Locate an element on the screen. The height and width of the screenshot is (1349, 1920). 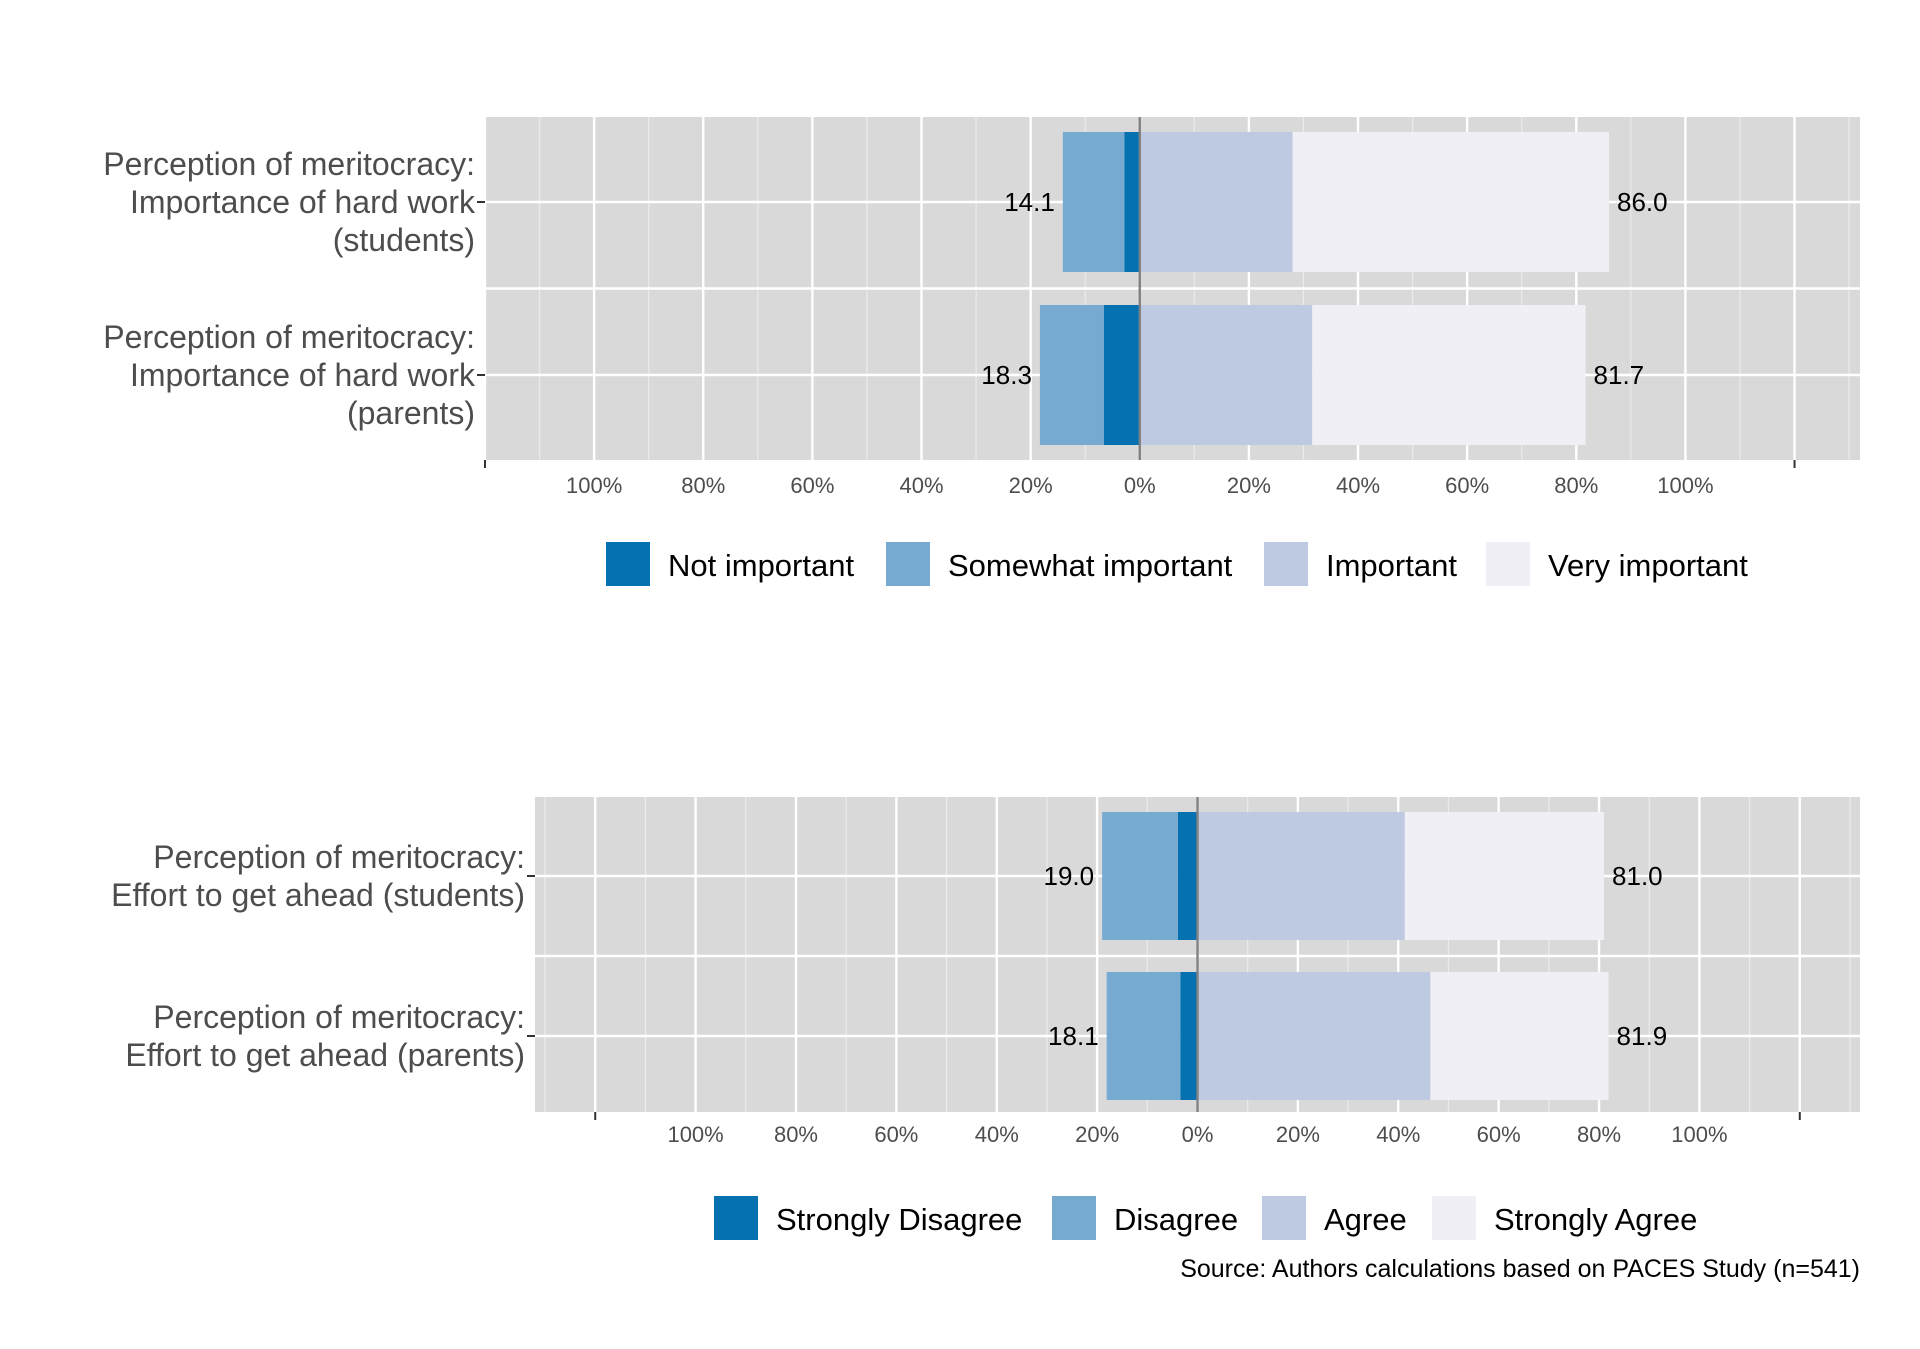
category-label-line: Effort to get ahead (parents) is located at coordinates (325, 1055).